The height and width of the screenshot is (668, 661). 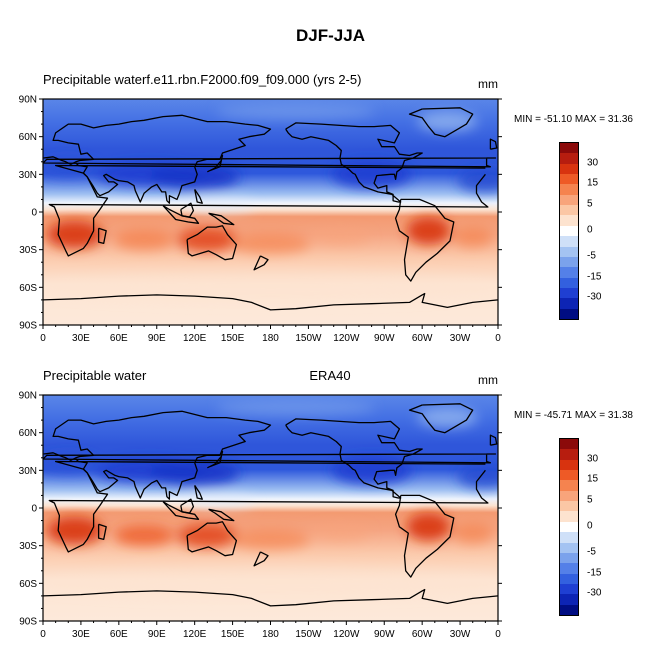 What do you see at coordinates (28, 326) in the screenshot?
I see `lat-tick-label: 90S` at bounding box center [28, 326].